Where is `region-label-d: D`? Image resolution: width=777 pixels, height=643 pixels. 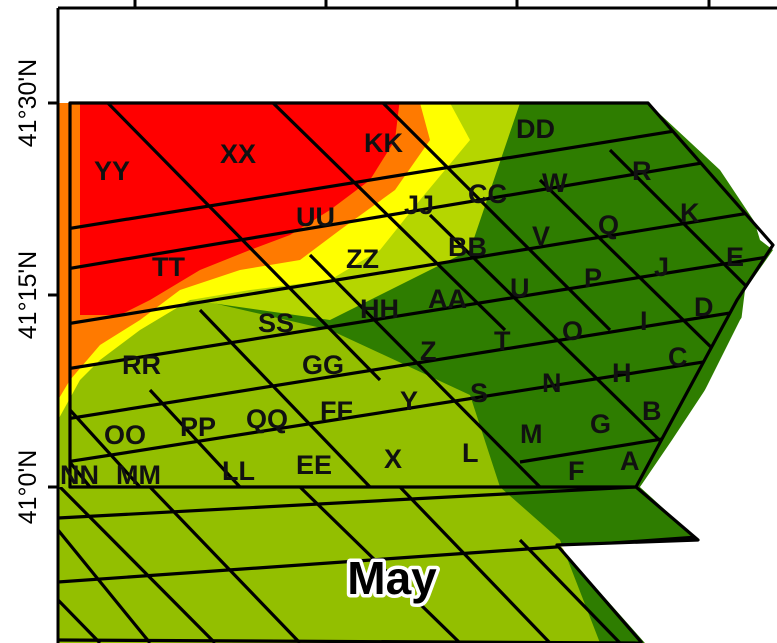 region-label-d: D is located at coordinates (704, 307).